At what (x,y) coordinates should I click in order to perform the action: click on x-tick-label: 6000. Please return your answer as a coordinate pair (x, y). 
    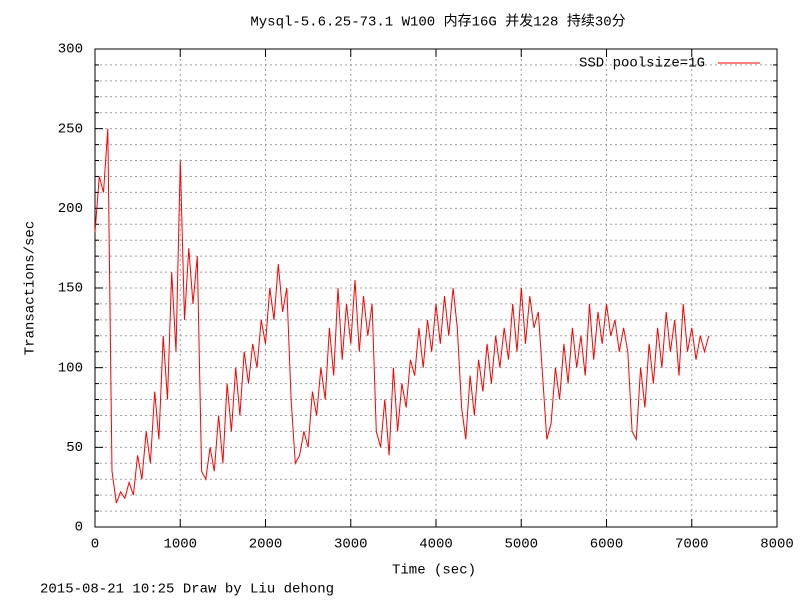
    Looking at the image, I should click on (607, 545).